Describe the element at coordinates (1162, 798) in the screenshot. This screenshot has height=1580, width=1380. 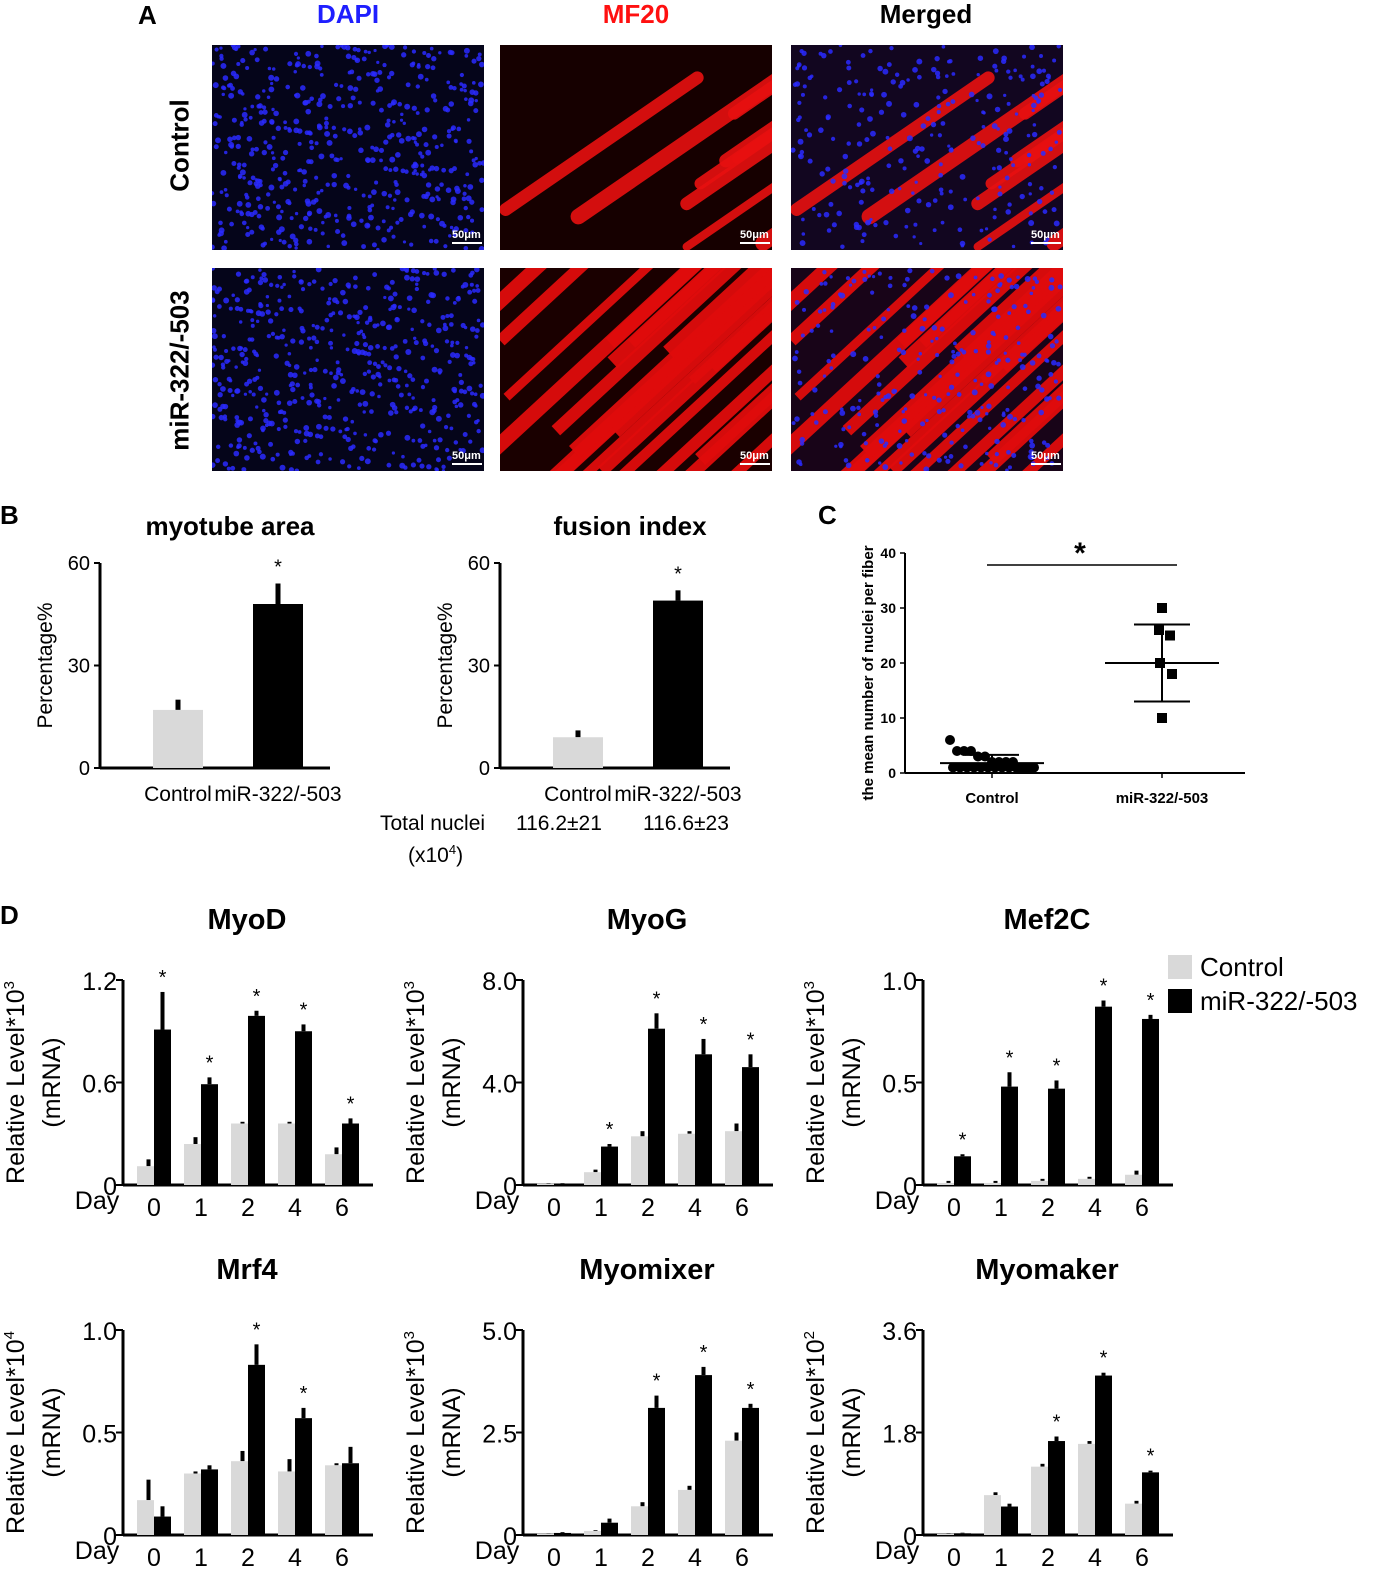
I see `x-tick-label: miR-322/-503` at that location.